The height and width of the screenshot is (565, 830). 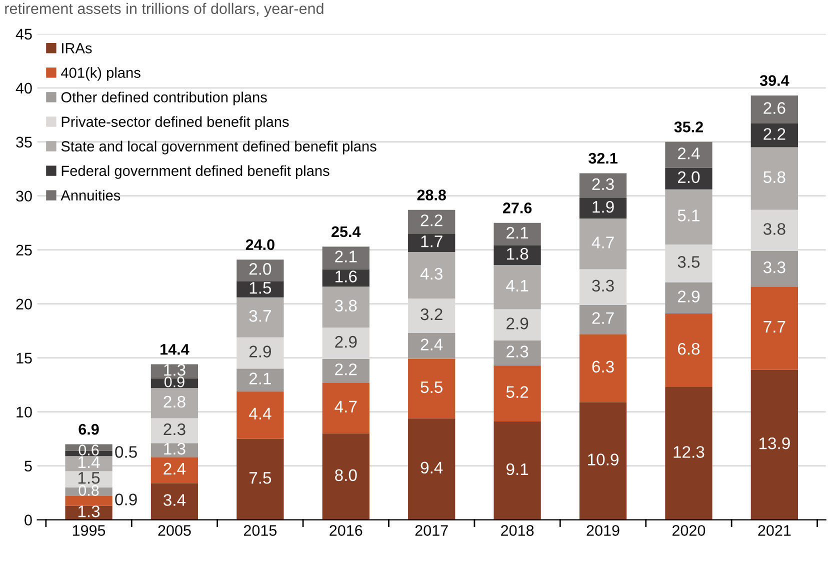 What do you see at coordinates (28, 520) in the screenshot?
I see `y-tick-label: 0` at bounding box center [28, 520].